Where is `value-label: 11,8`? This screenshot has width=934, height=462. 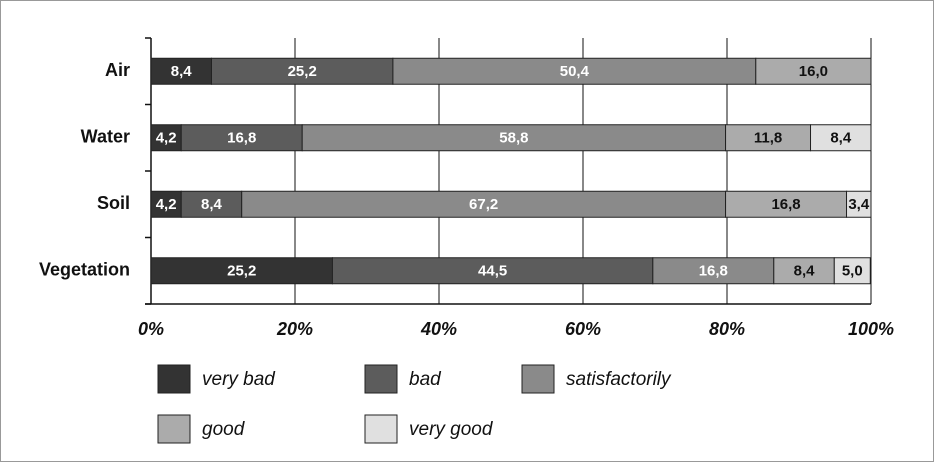 value-label: 11,8 is located at coordinates (768, 138).